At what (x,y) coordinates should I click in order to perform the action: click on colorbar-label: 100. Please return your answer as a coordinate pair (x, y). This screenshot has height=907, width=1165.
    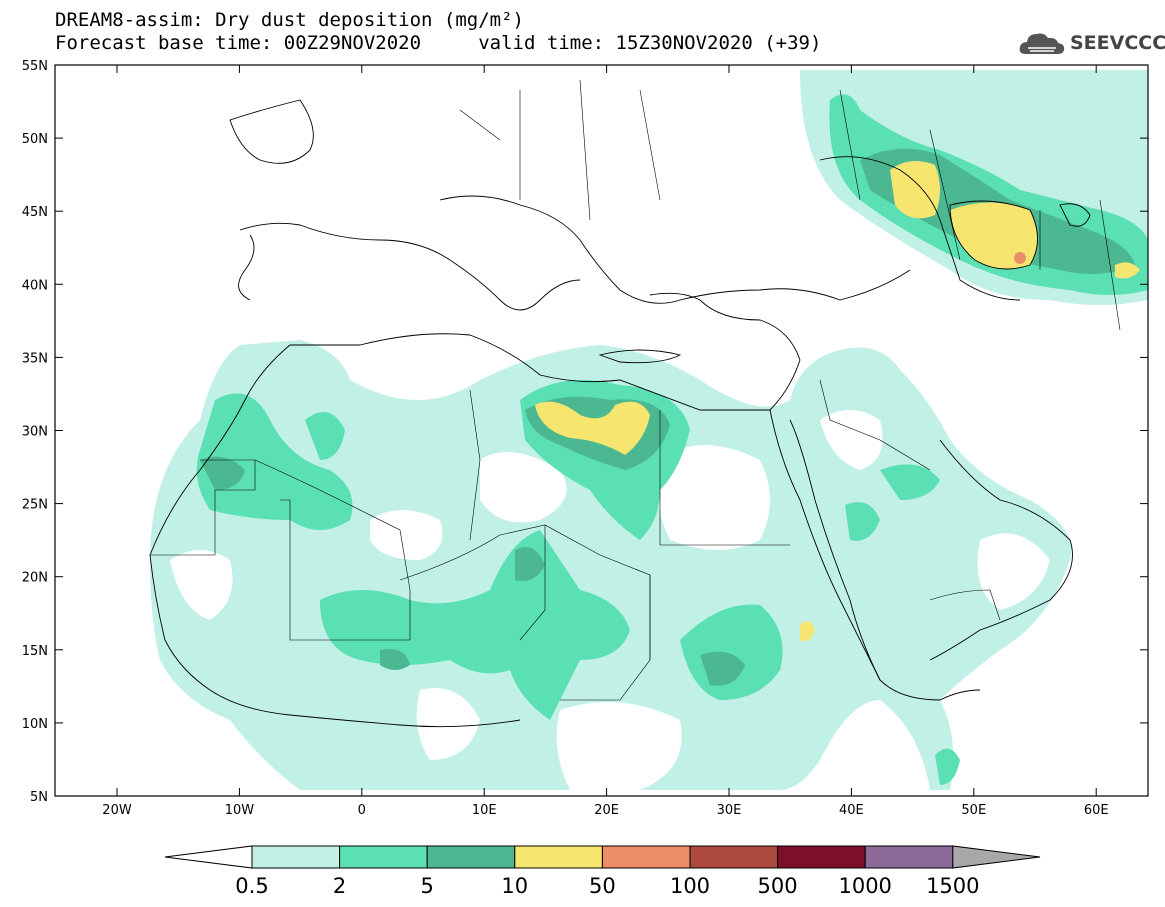
    Looking at the image, I should click on (690, 886).